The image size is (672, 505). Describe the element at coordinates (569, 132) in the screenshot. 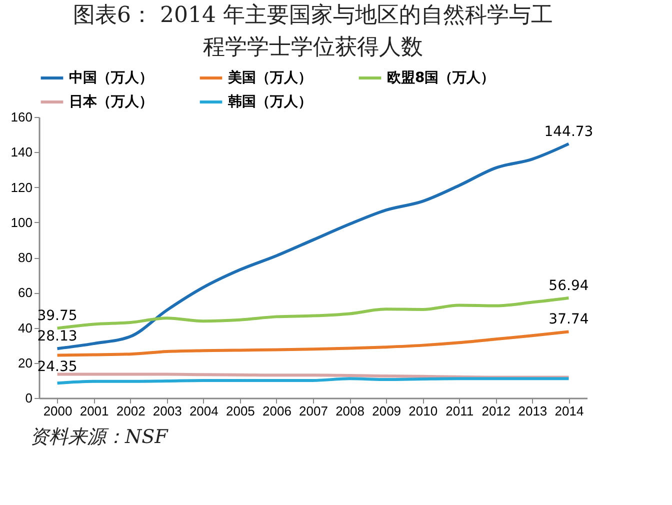

I see `data-label: 144.73` at that location.